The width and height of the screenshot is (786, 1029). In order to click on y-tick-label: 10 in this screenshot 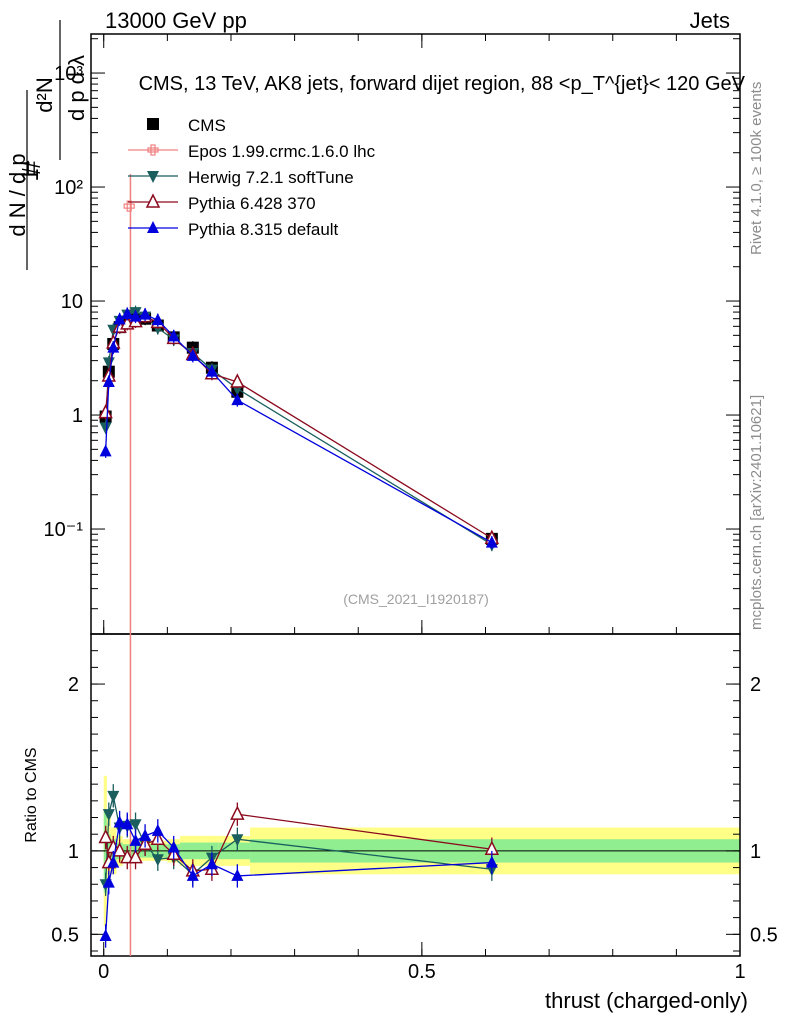, I will do `click(72, 302)`.